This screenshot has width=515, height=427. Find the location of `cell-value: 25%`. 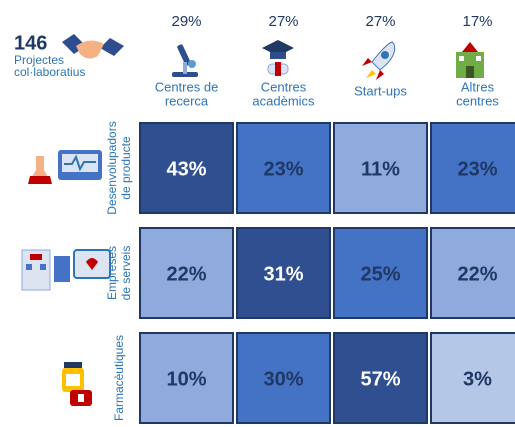

cell-value: 25% is located at coordinates (380, 274).